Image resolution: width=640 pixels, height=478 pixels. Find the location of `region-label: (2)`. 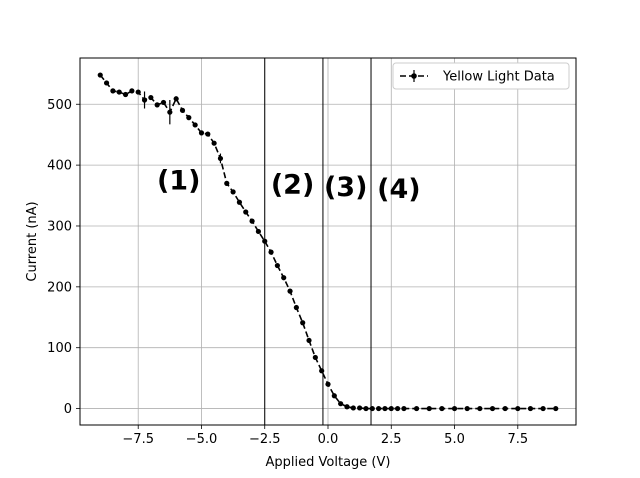

region-label: (2) is located at coordinates (292, 185).